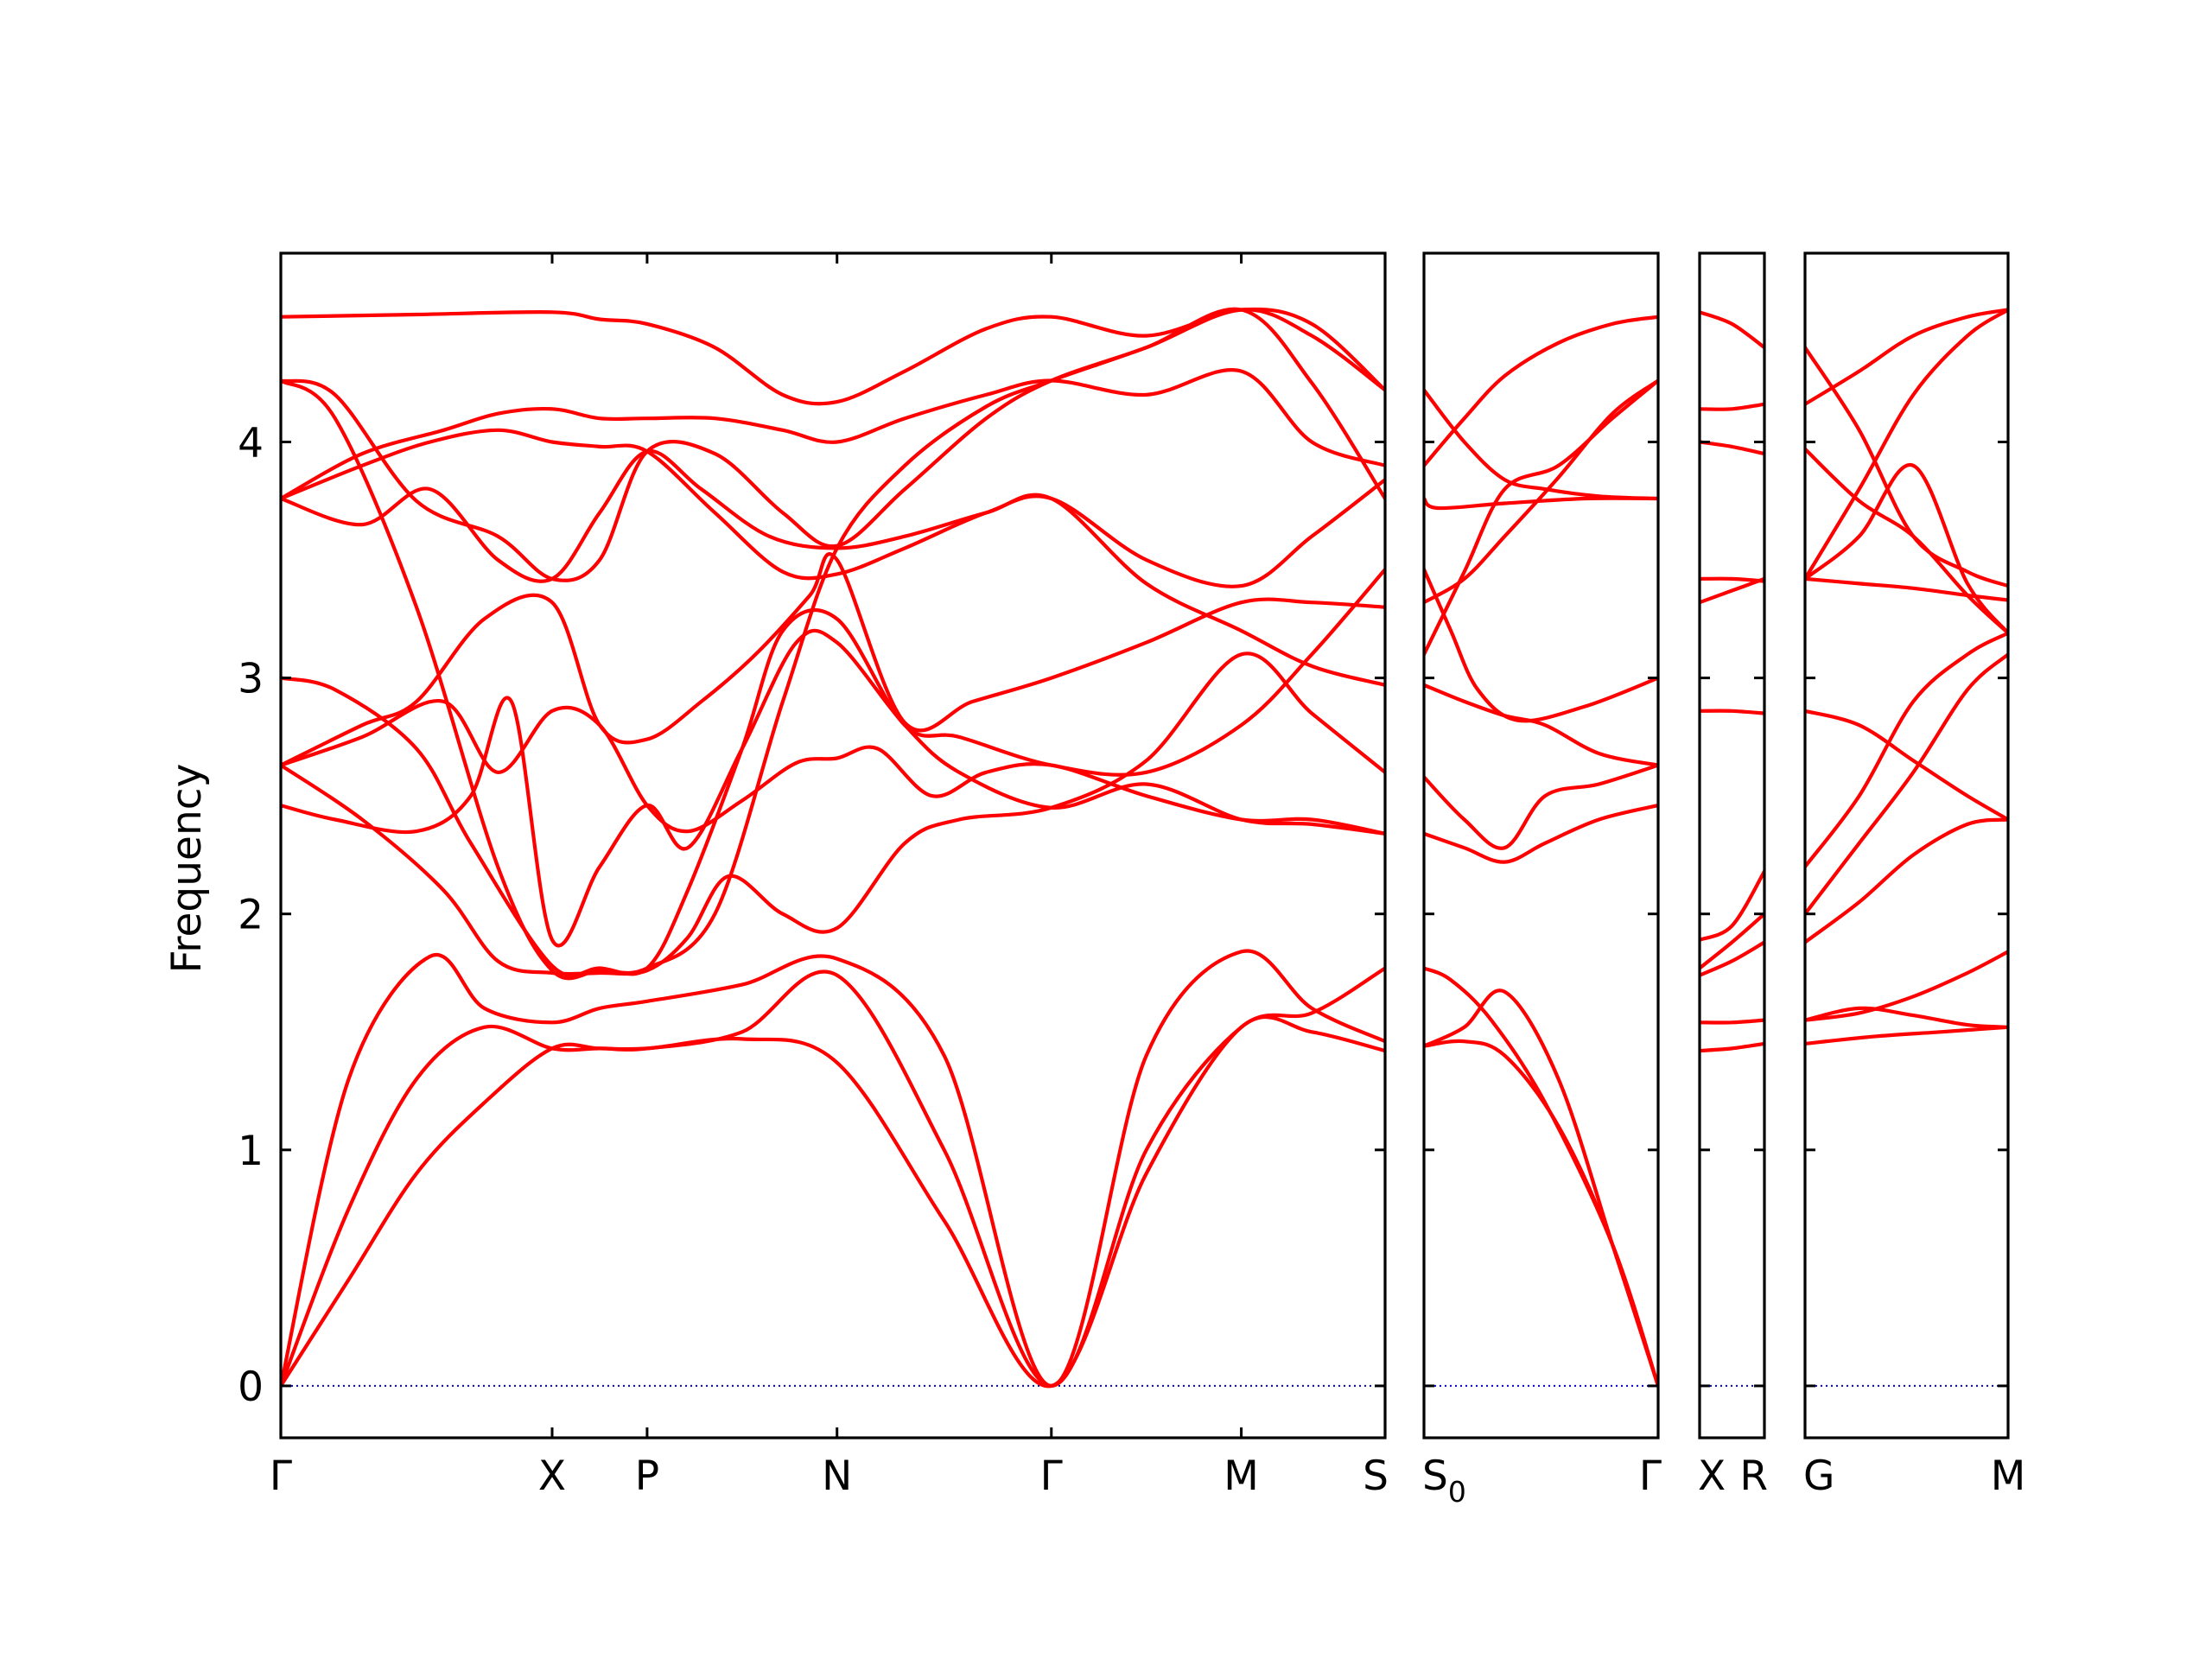 The height and width of the screenshot is (1659, 2212). I want to click on x-tick-label: G, so click(1819, 1476).